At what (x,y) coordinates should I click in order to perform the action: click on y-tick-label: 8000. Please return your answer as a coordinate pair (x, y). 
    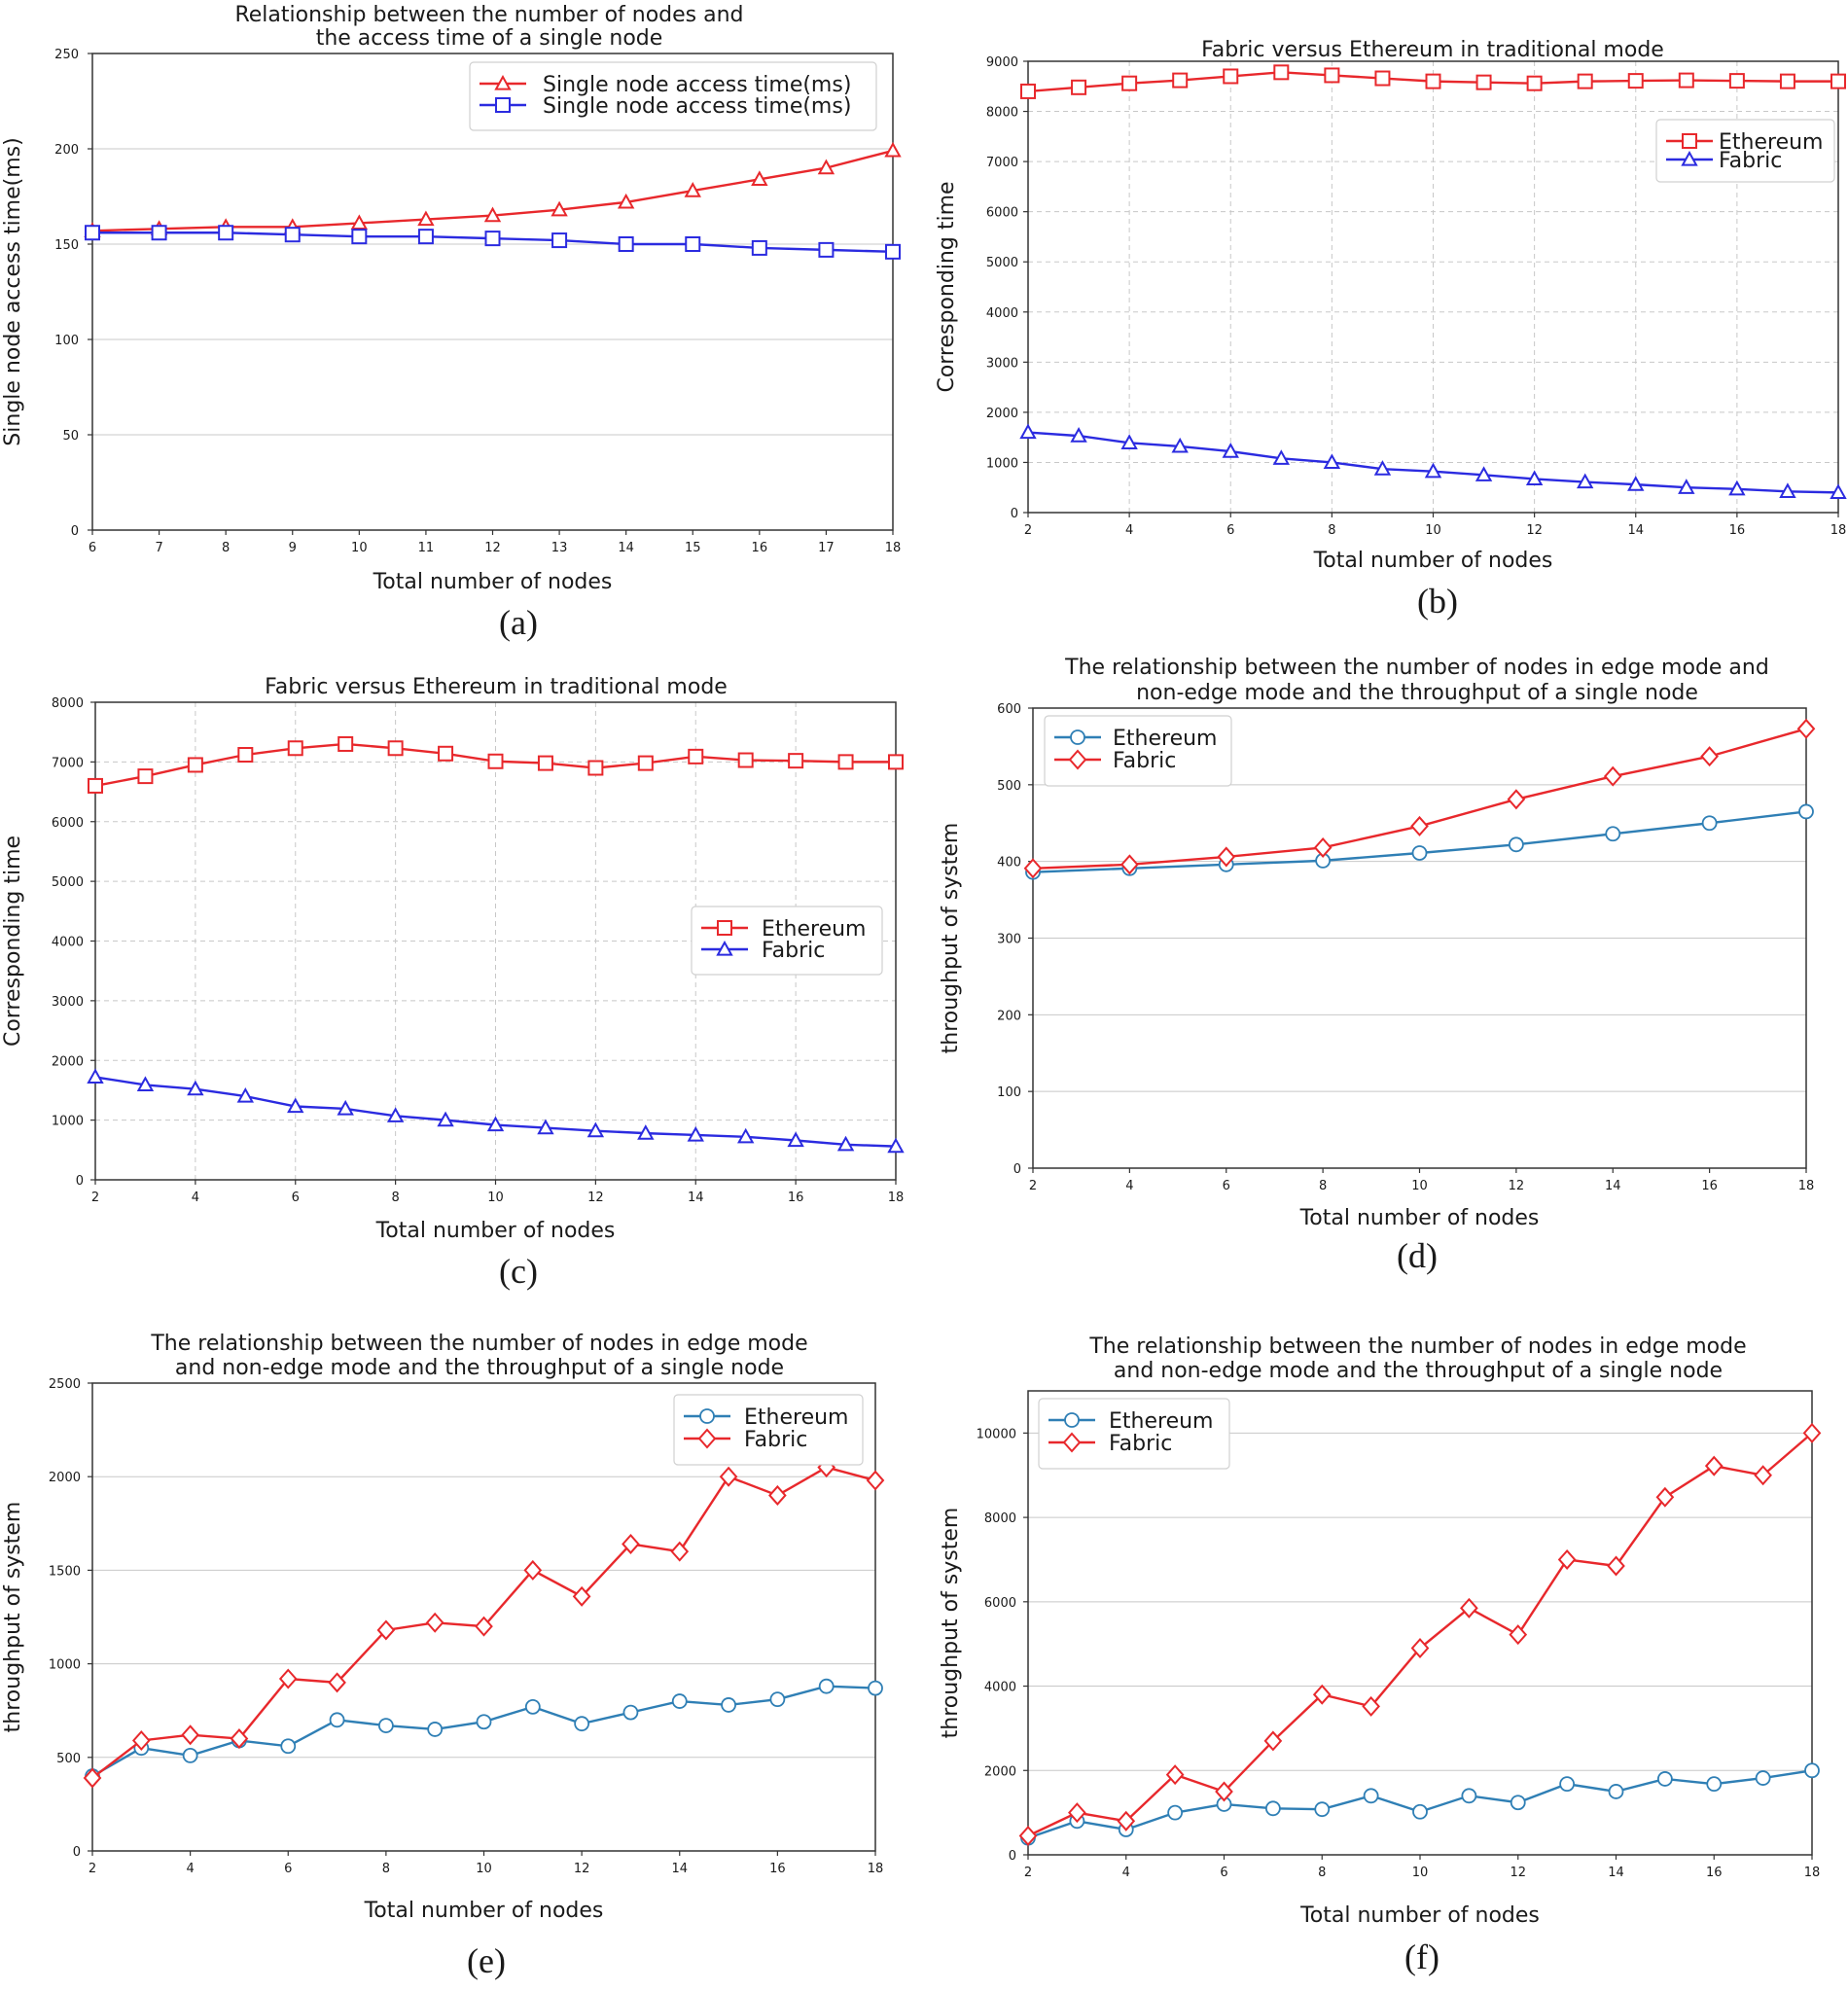
    Looking at the image, I should click on (68, 703).